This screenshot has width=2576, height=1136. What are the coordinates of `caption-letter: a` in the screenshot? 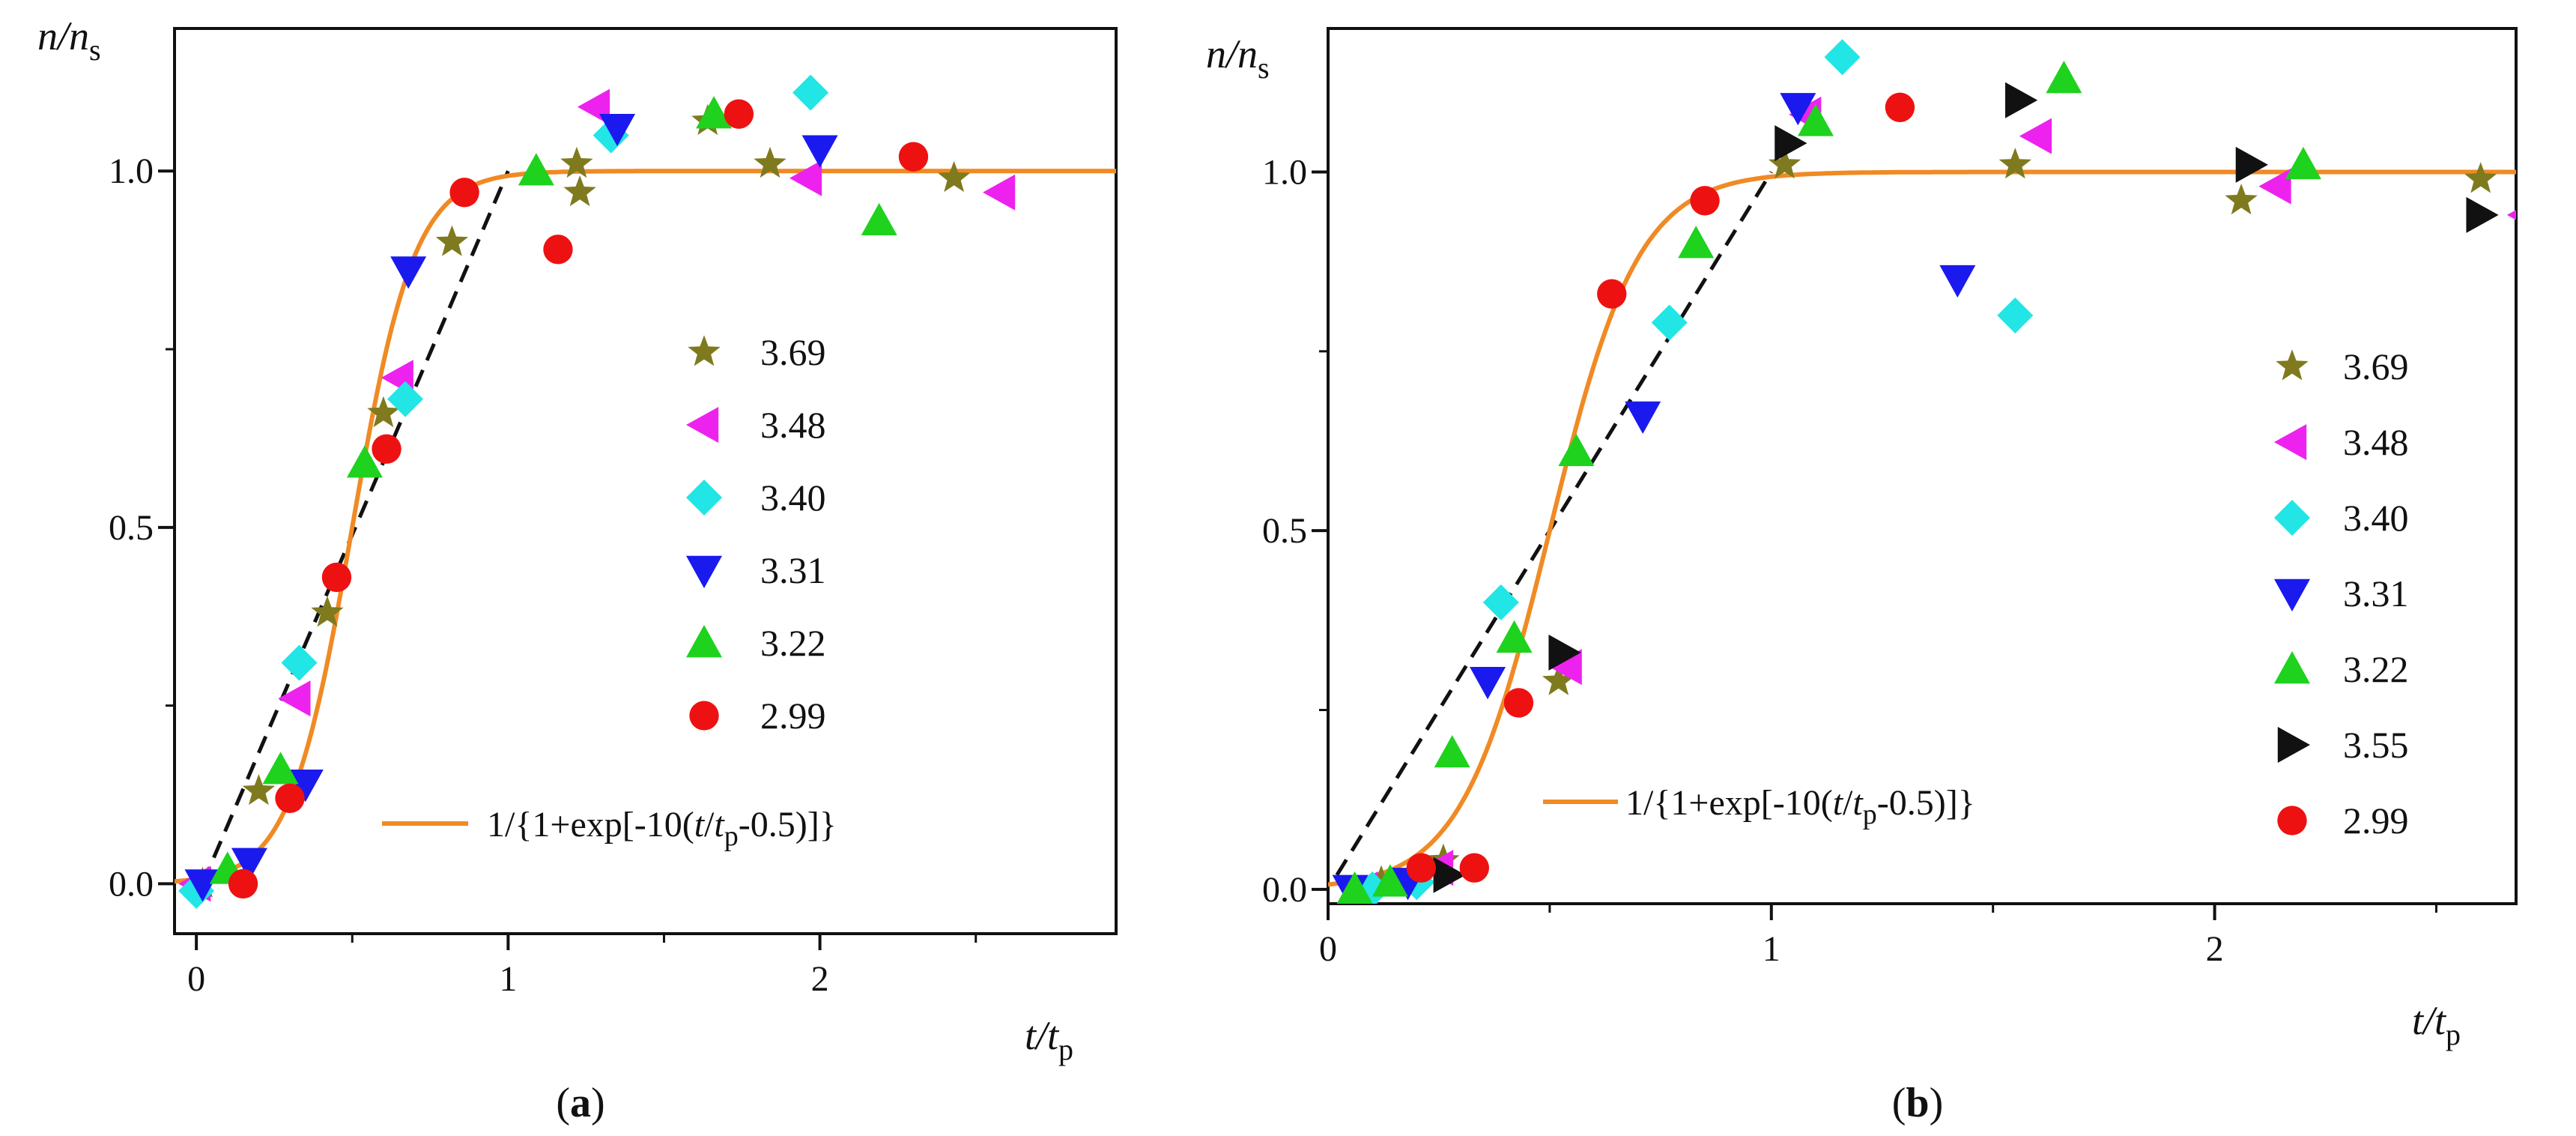 It's located at (580, 1103).